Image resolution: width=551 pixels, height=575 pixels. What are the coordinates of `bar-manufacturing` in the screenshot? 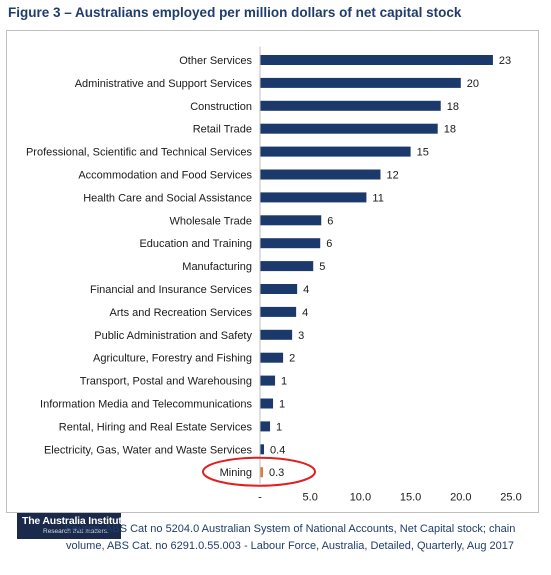 It's located at (287, 266).